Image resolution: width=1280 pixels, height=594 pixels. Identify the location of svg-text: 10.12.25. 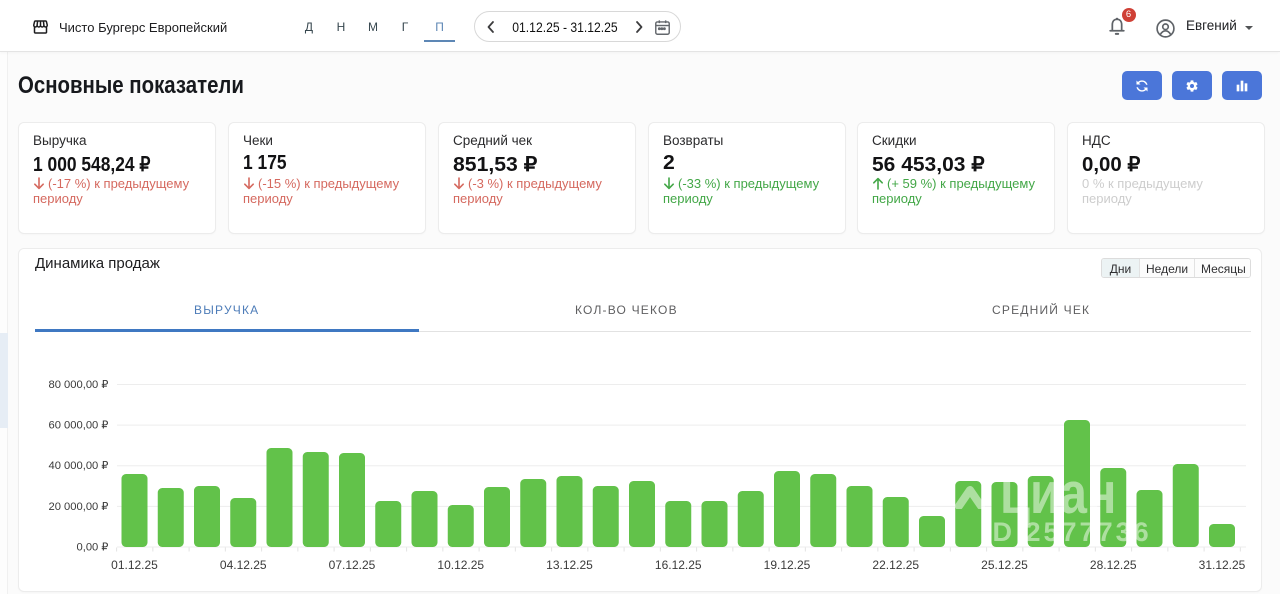
(460, 565).